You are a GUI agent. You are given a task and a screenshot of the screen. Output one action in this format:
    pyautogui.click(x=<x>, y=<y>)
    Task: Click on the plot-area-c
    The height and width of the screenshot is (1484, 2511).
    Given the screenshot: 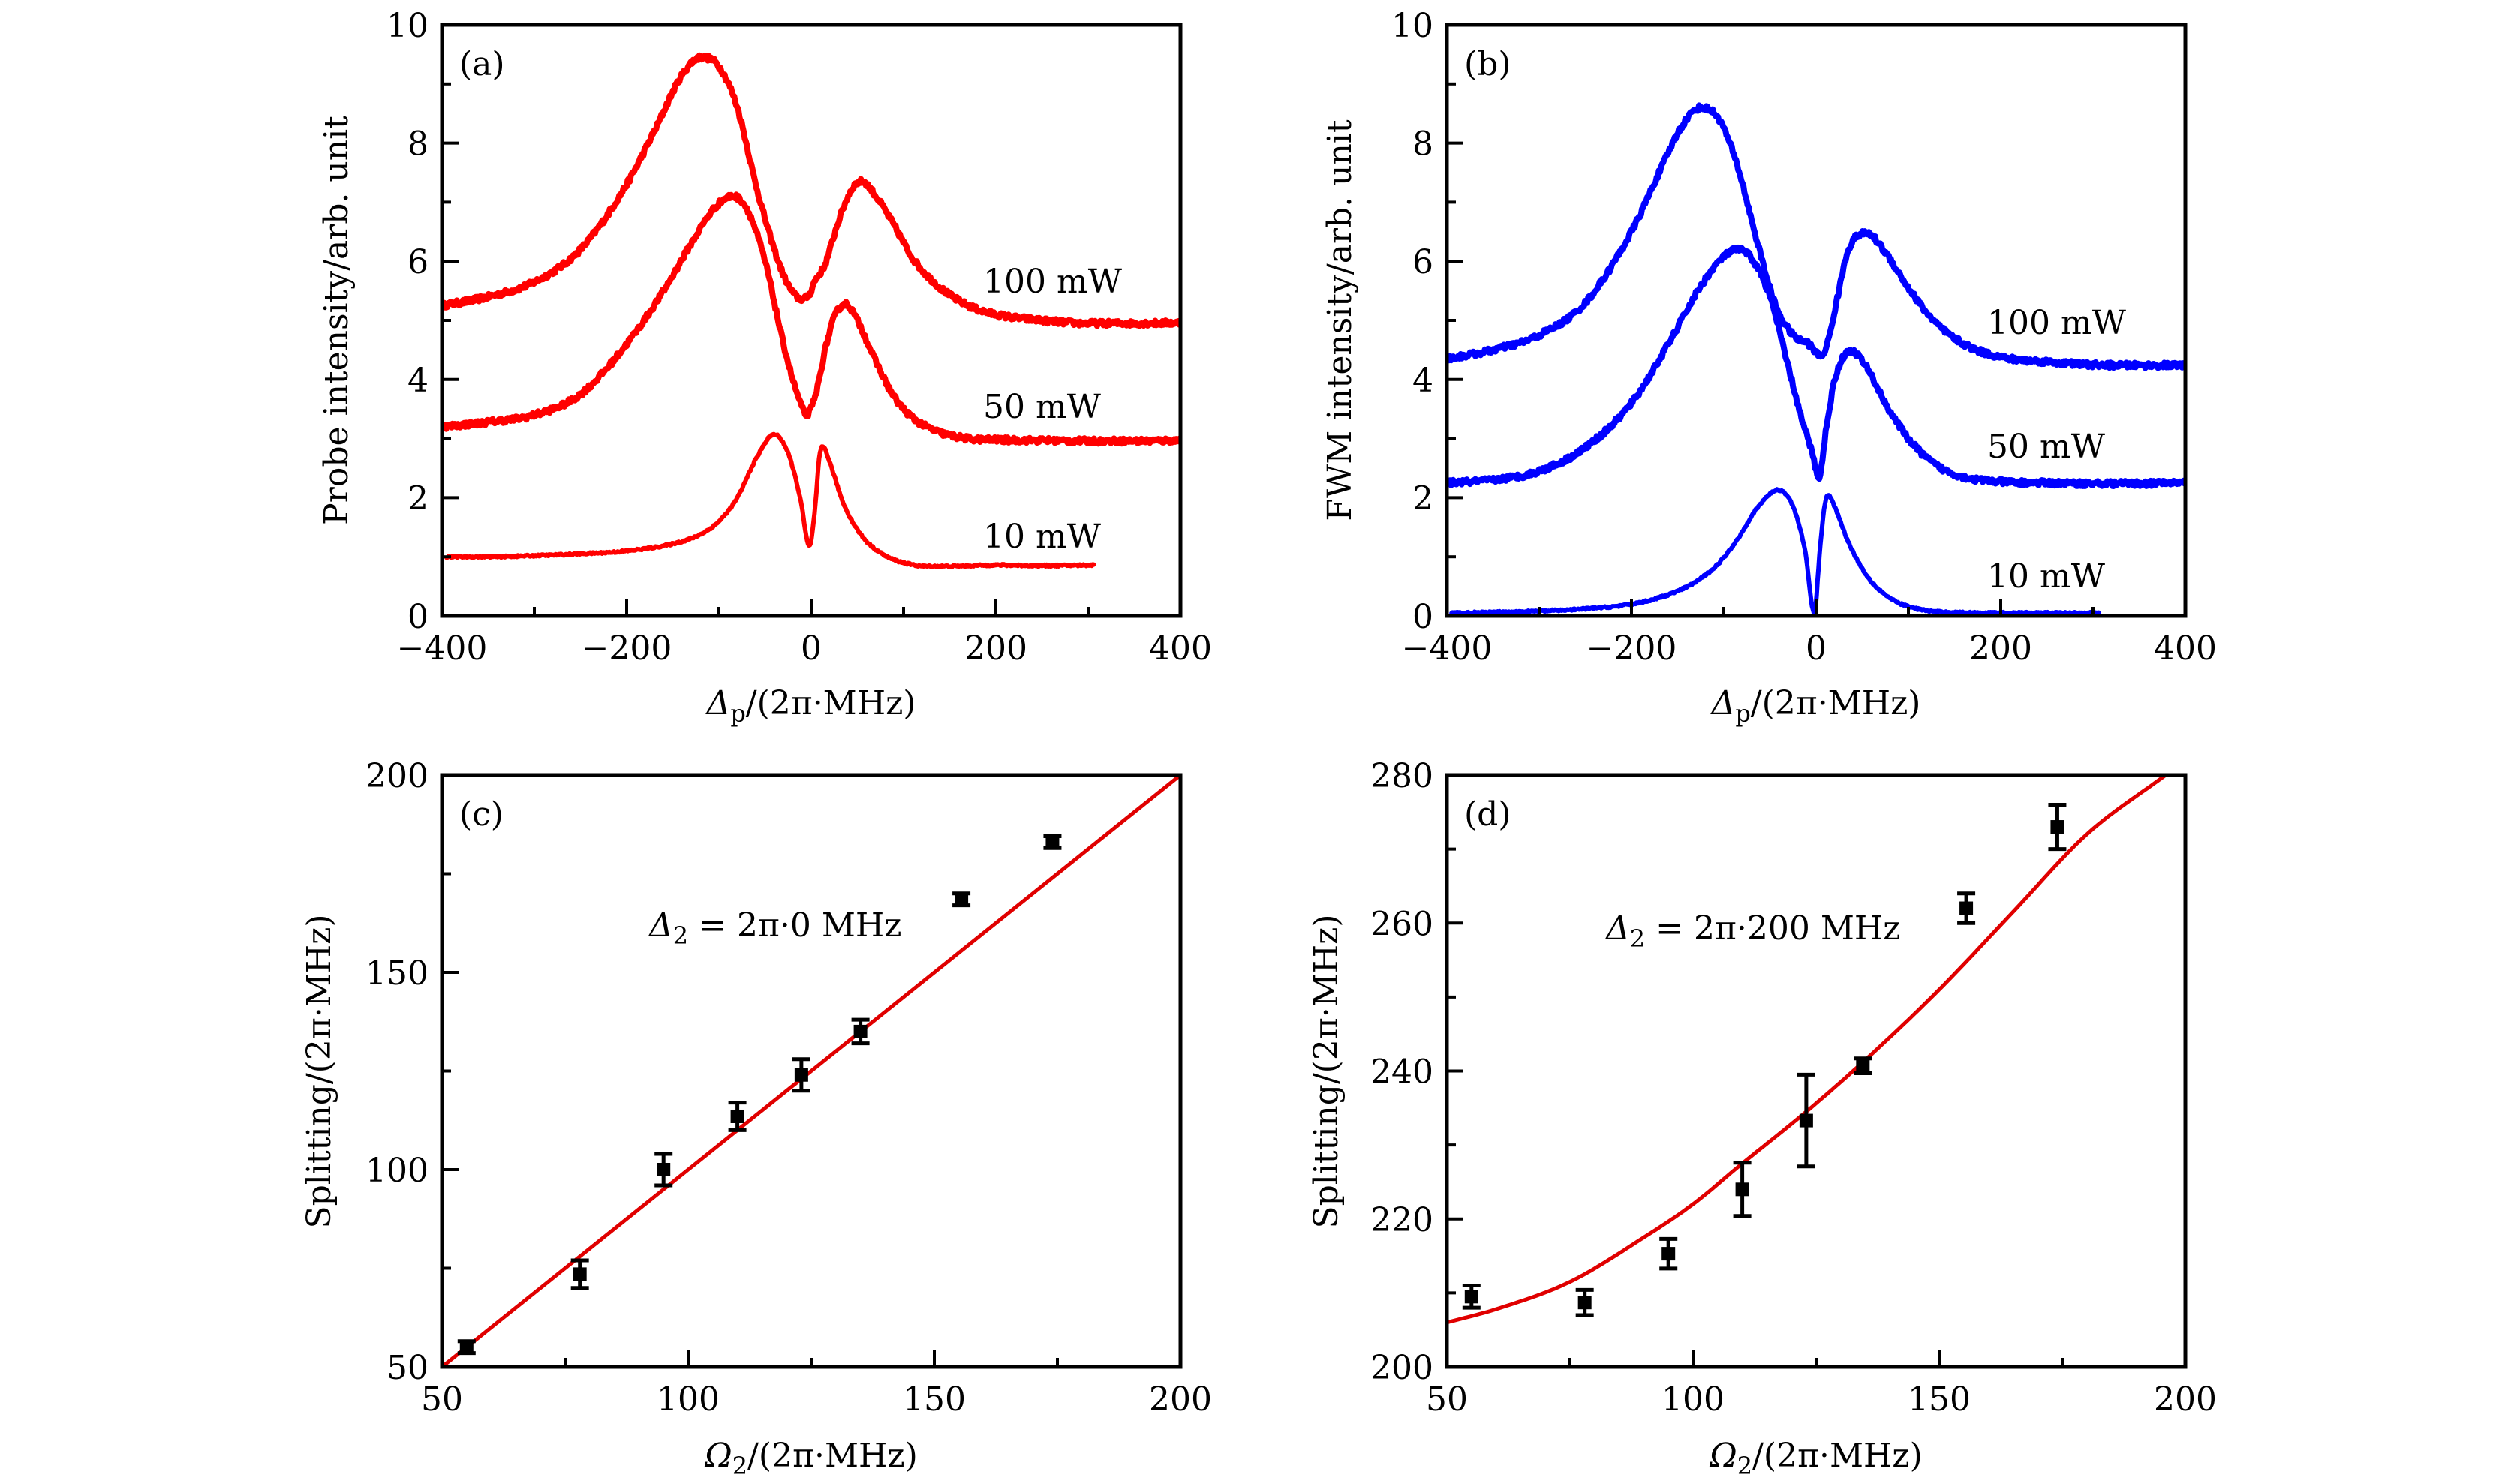 What is the action you would take?
    pyautogui.click(x=811, y=1071)
    